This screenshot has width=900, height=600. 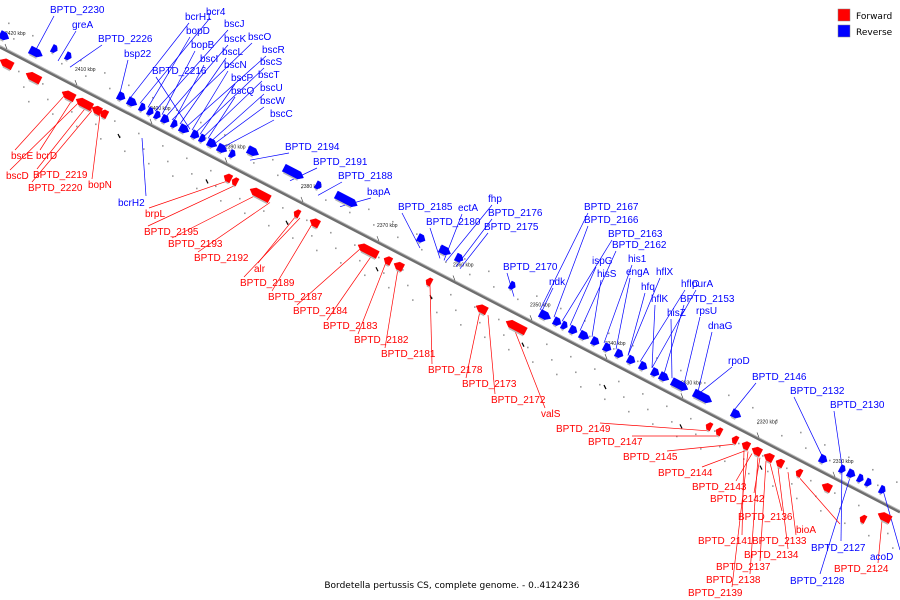 What do you see at coordinates (273, 50) in the screenshot?
I see `gene-label: bscR` at bounding box center [273, 50].